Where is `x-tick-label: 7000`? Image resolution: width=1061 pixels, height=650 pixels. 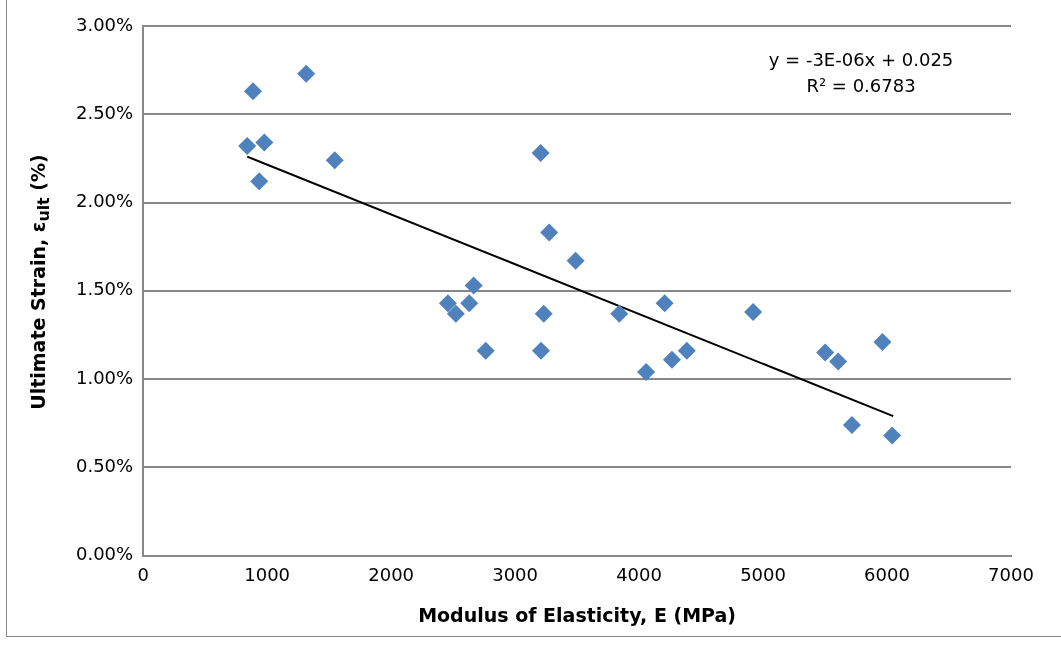
x-tick-label: 7000 is located at coordinates (1011, 575).